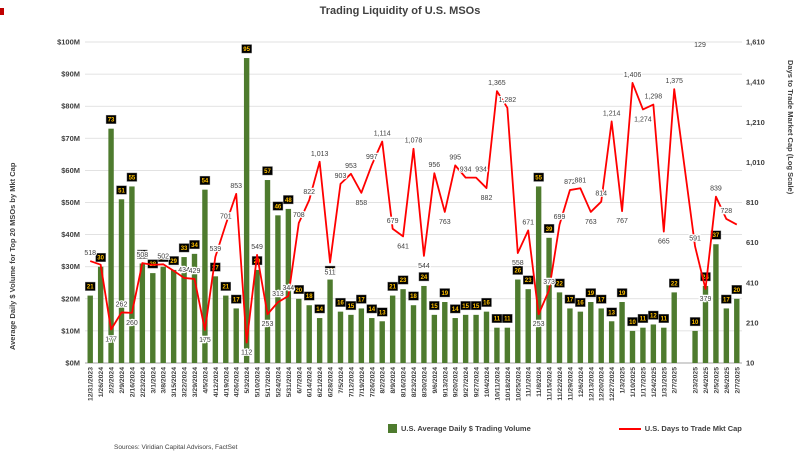  Describe the element at coordinates (560, 217) in the screenshot. I see `line-value-label: 699` at that location.